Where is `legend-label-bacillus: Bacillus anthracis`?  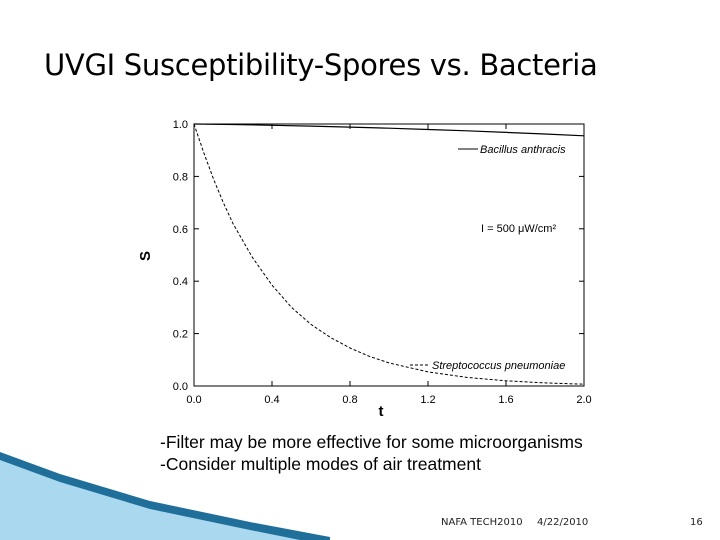
legend-label-bacillus: Bacillus anthracis is located at coordinates (523, 150).